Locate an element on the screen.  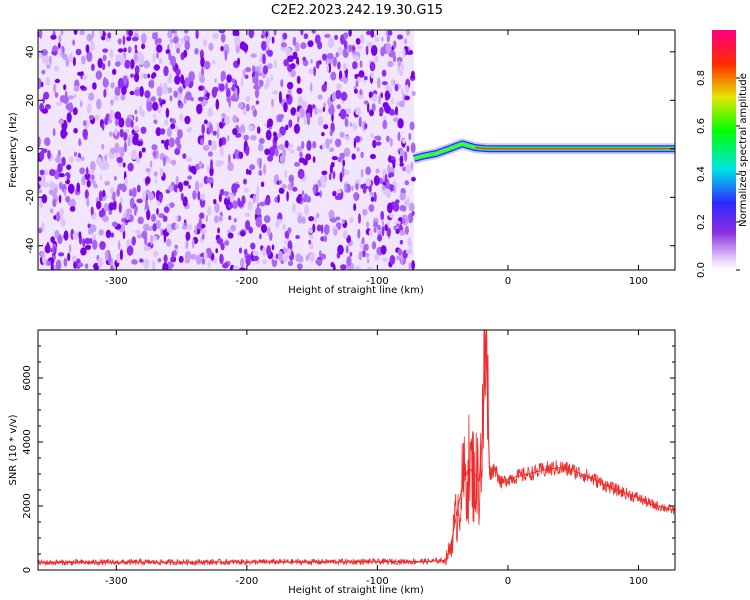
x-tick-label: -100 is located at coordinates (377, 281).